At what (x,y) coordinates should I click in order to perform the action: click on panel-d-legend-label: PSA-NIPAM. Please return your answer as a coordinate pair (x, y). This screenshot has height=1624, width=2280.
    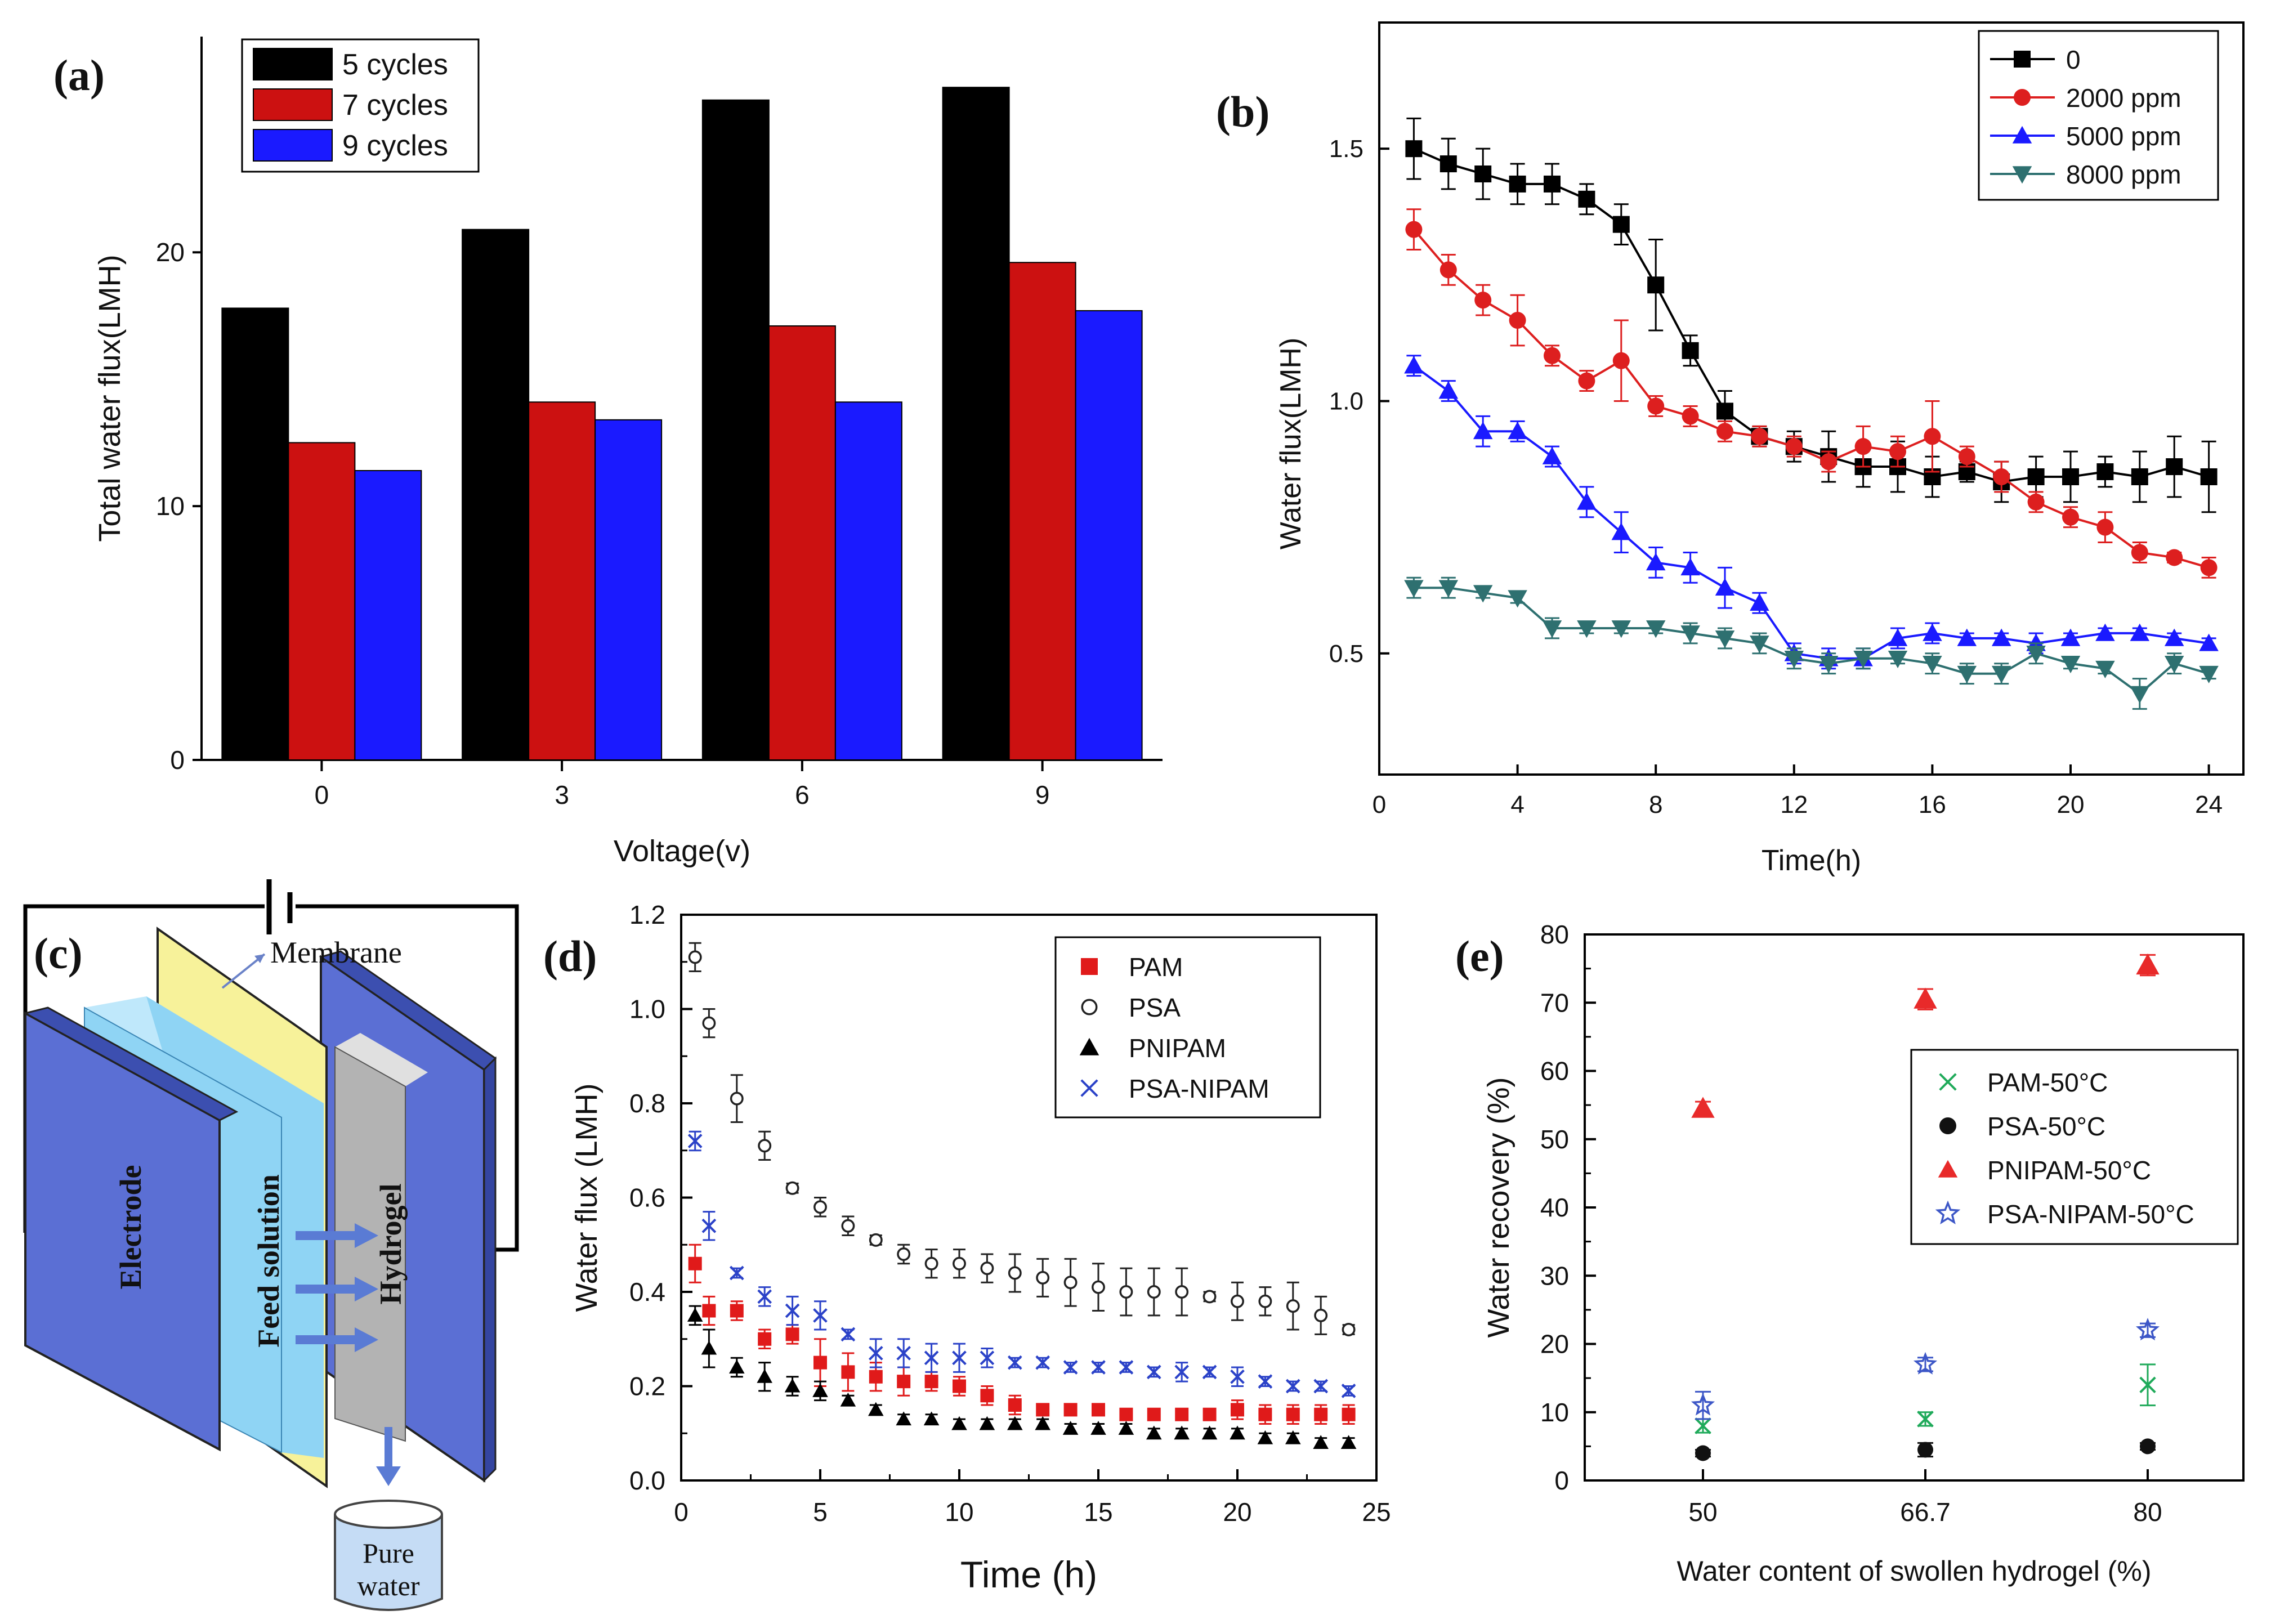
    Looking at the image, I should click on (1199, 1088).